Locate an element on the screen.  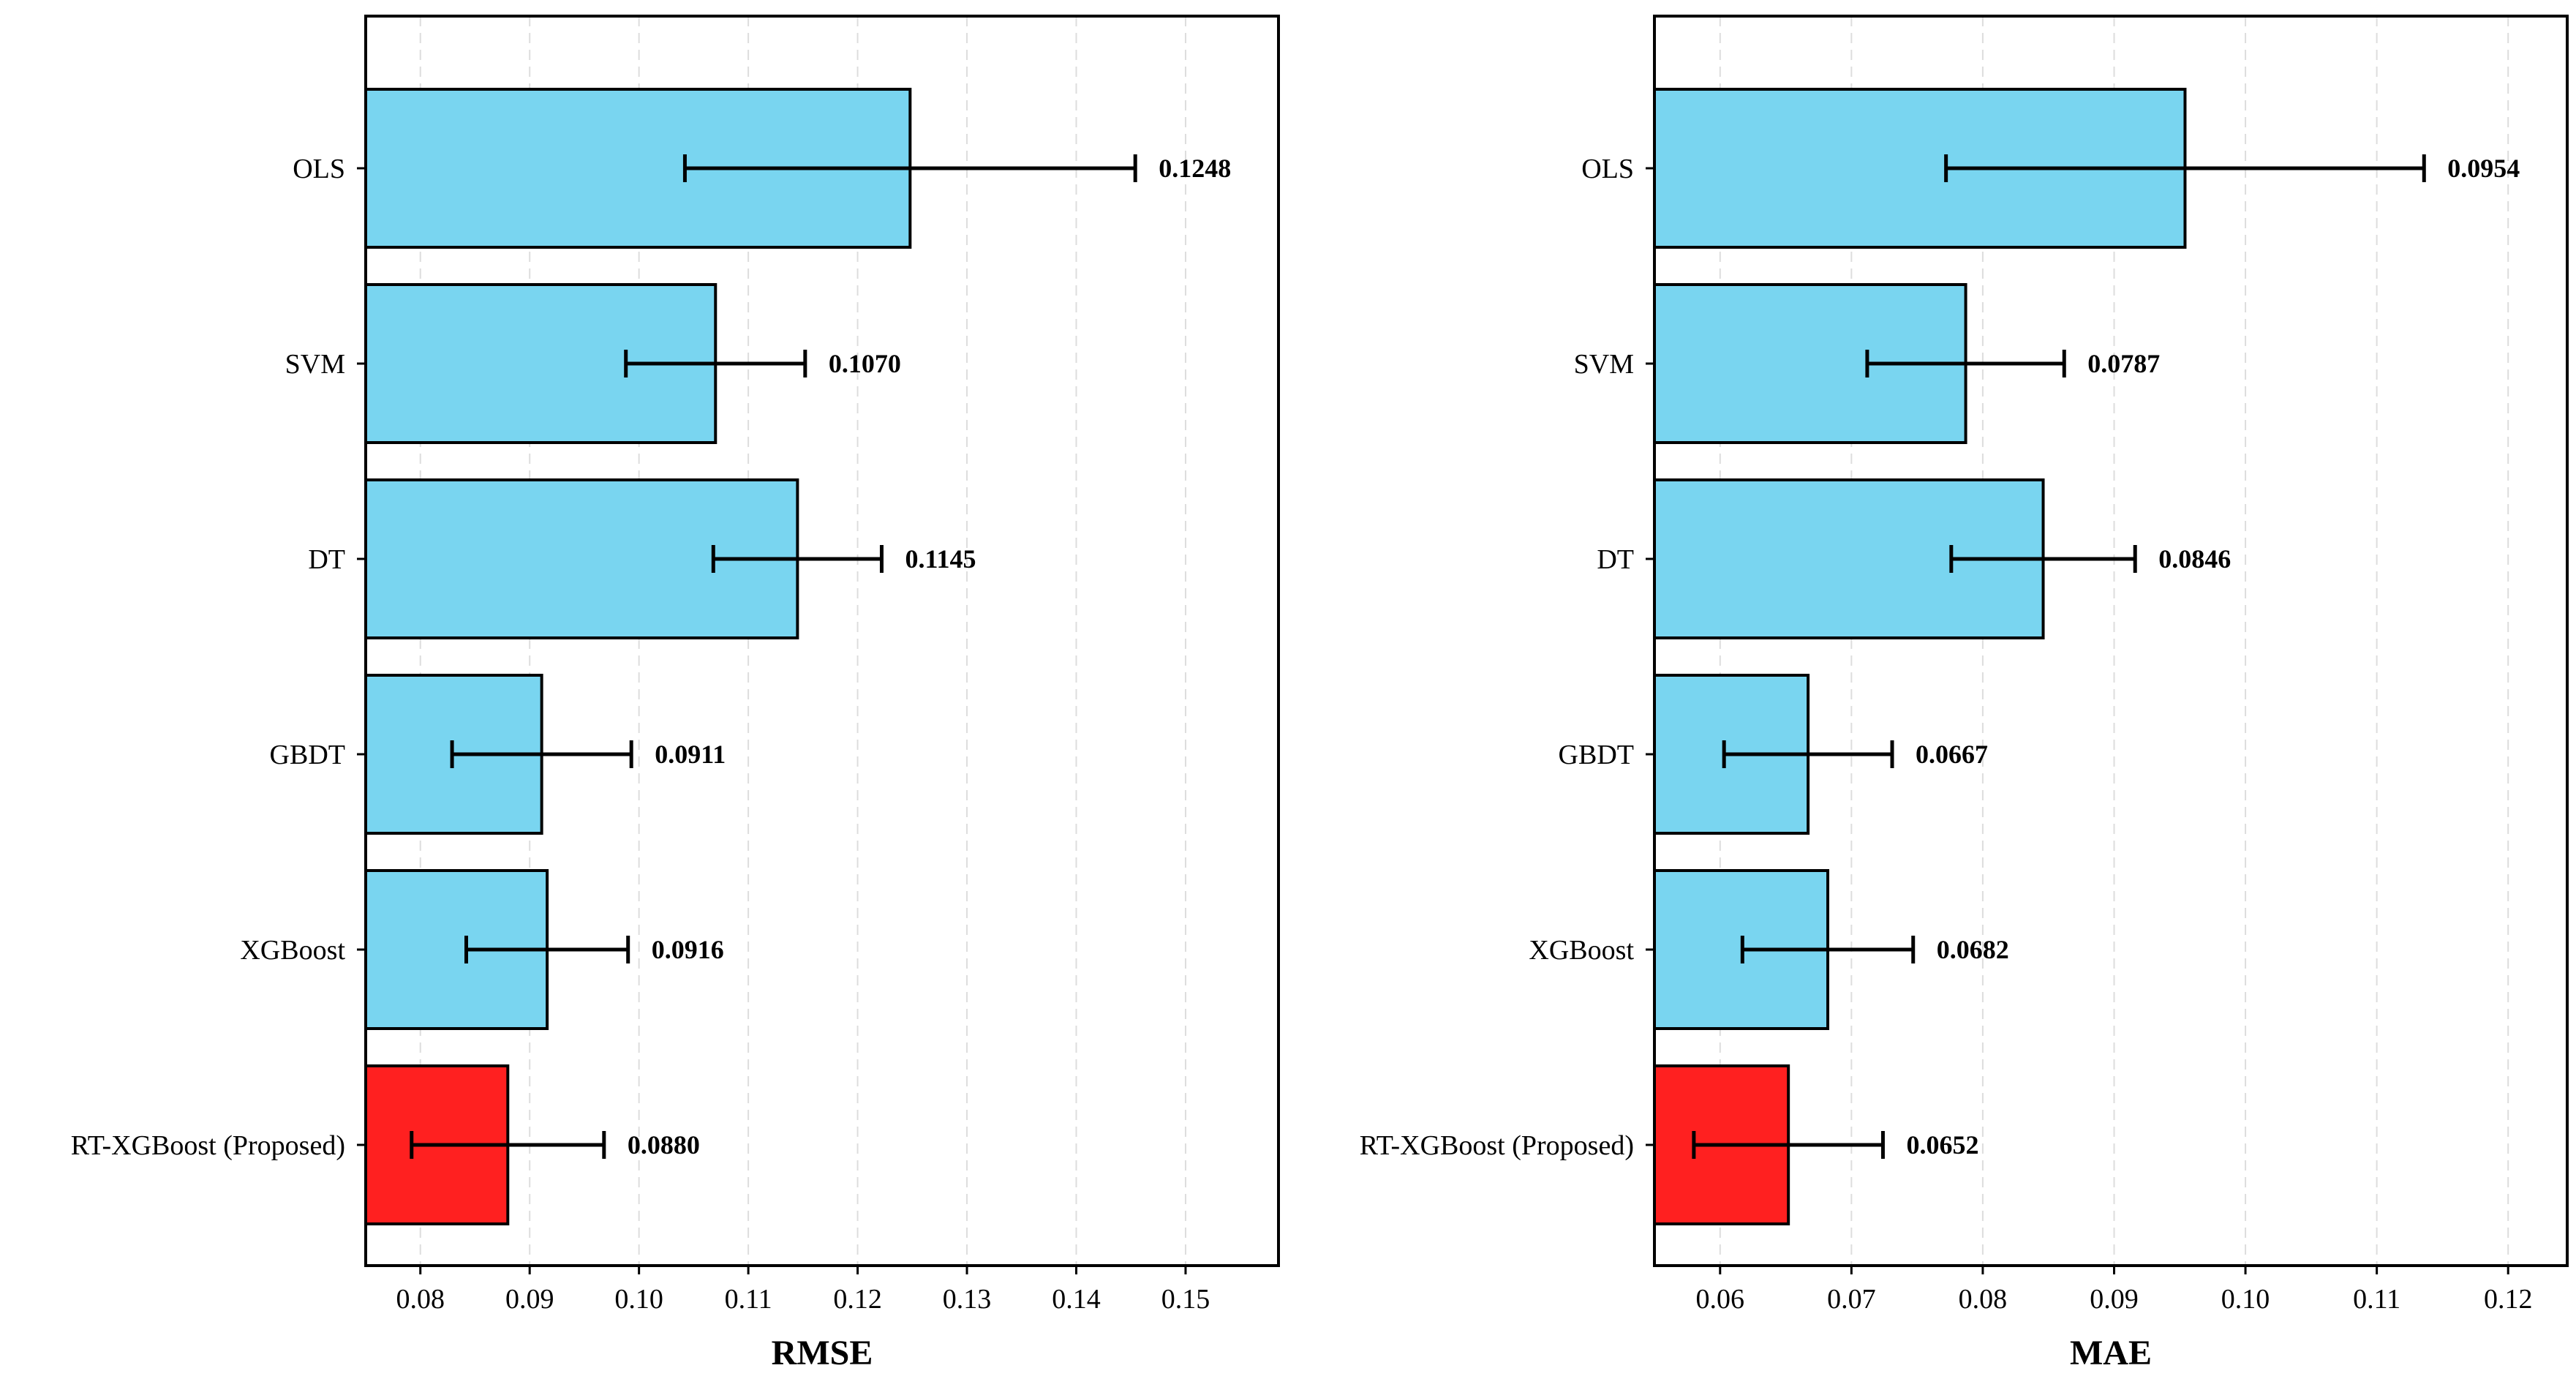
x-axis-title: MAE is located at coordinates (2111, 1353).